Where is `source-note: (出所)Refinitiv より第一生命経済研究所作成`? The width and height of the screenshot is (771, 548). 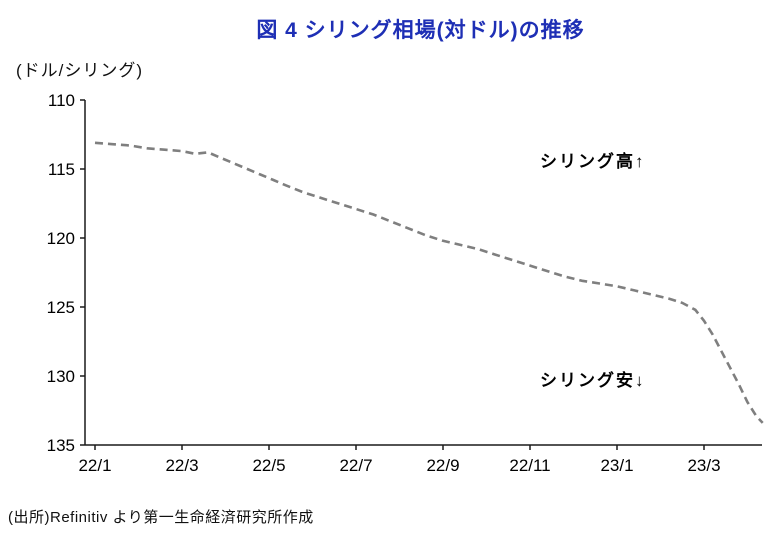 source-note: (出所)Refinitiv より第一生命経済研究所作成 is located at coordinates (161, 517).